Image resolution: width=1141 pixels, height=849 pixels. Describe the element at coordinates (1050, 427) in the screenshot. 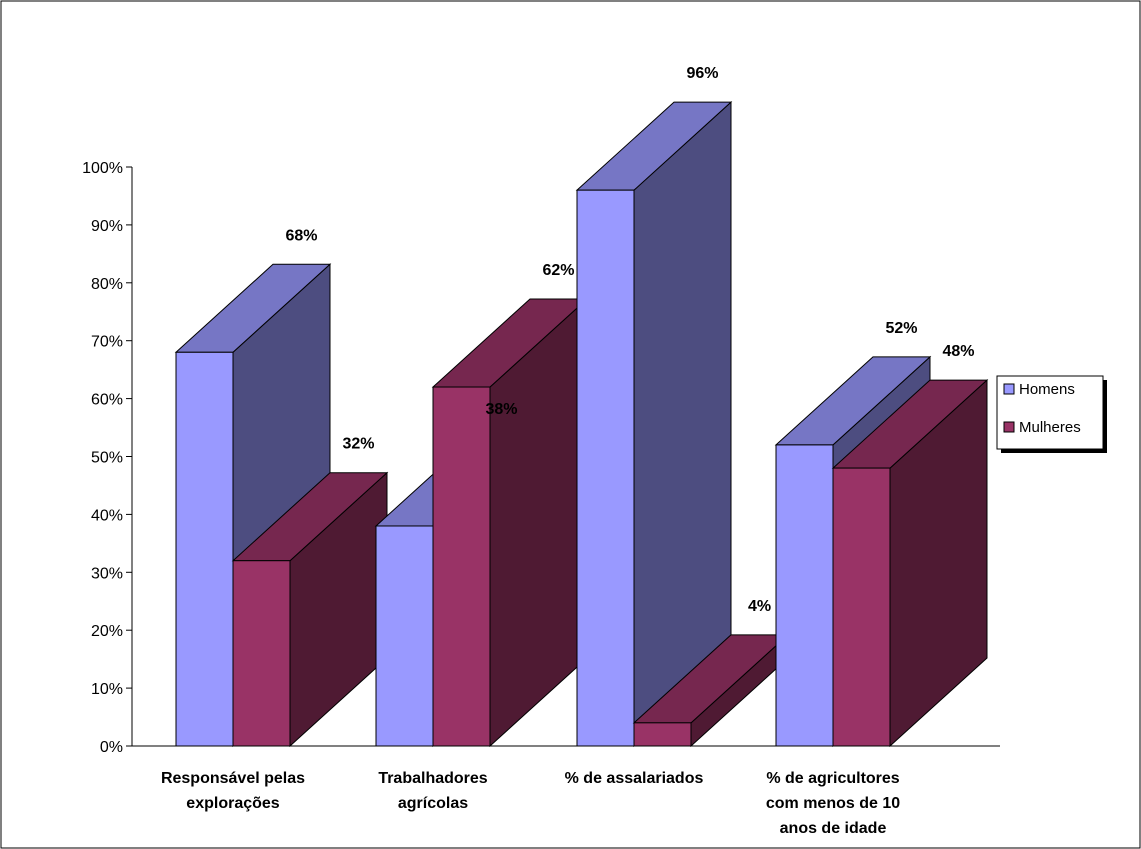

I see `legend-label-mulheres: Mulheres` at that location.